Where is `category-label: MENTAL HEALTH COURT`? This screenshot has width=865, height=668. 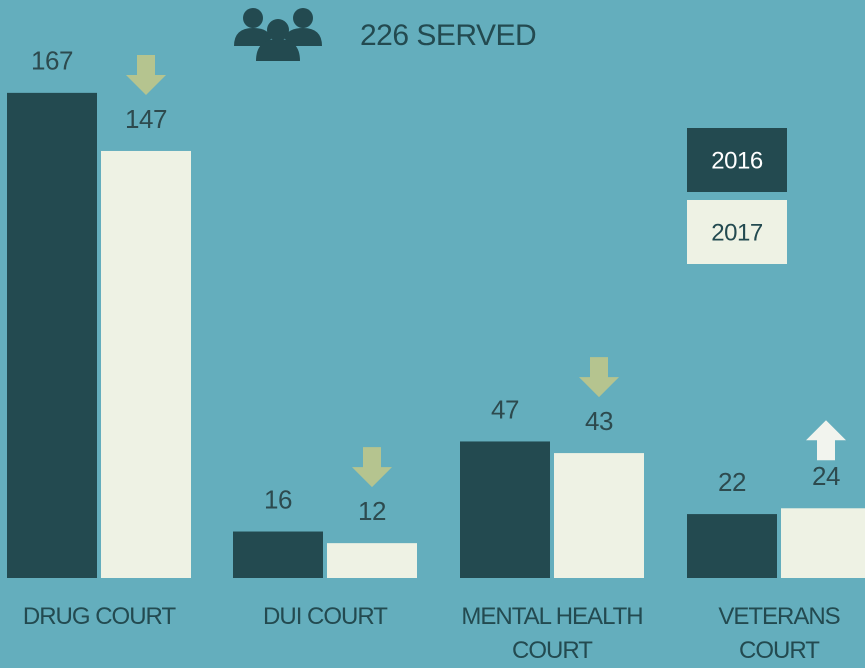
category-label: MENTAL HEALTH COURT is located at coordinates (552, 633).